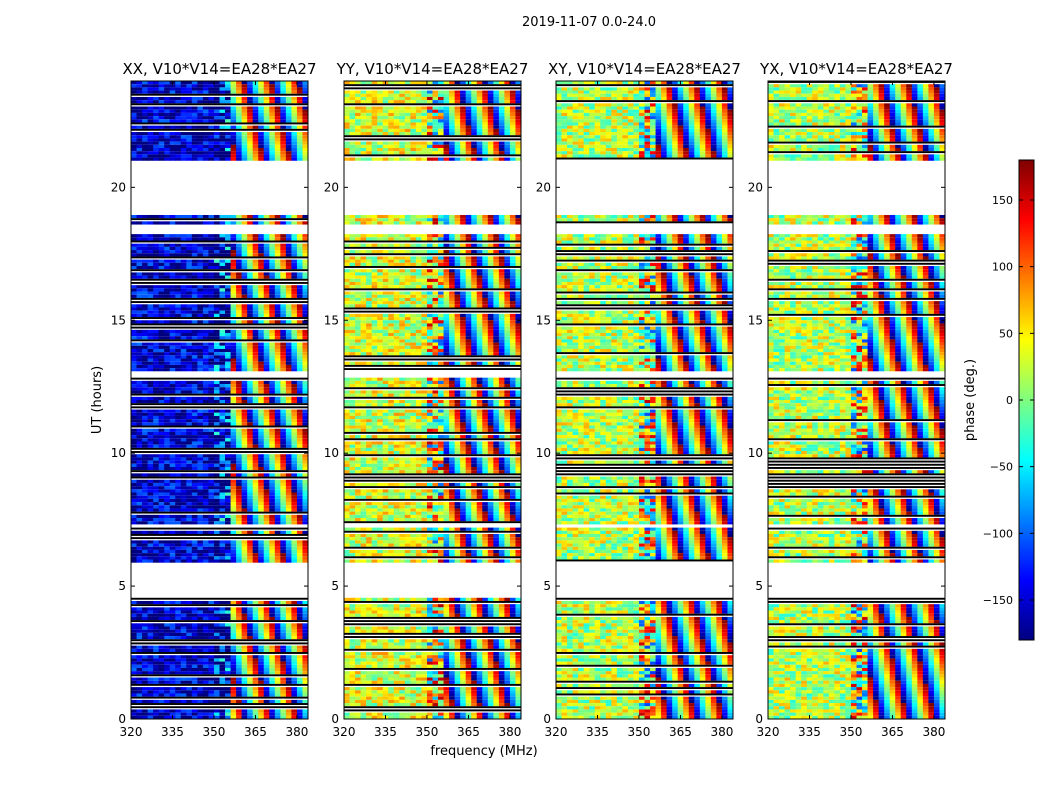 This screenshot has width=1050, height=804. What do you see at coordinates (432, 104) in the screenshot?
I see `flag-line` at bounding box center [432, 104].